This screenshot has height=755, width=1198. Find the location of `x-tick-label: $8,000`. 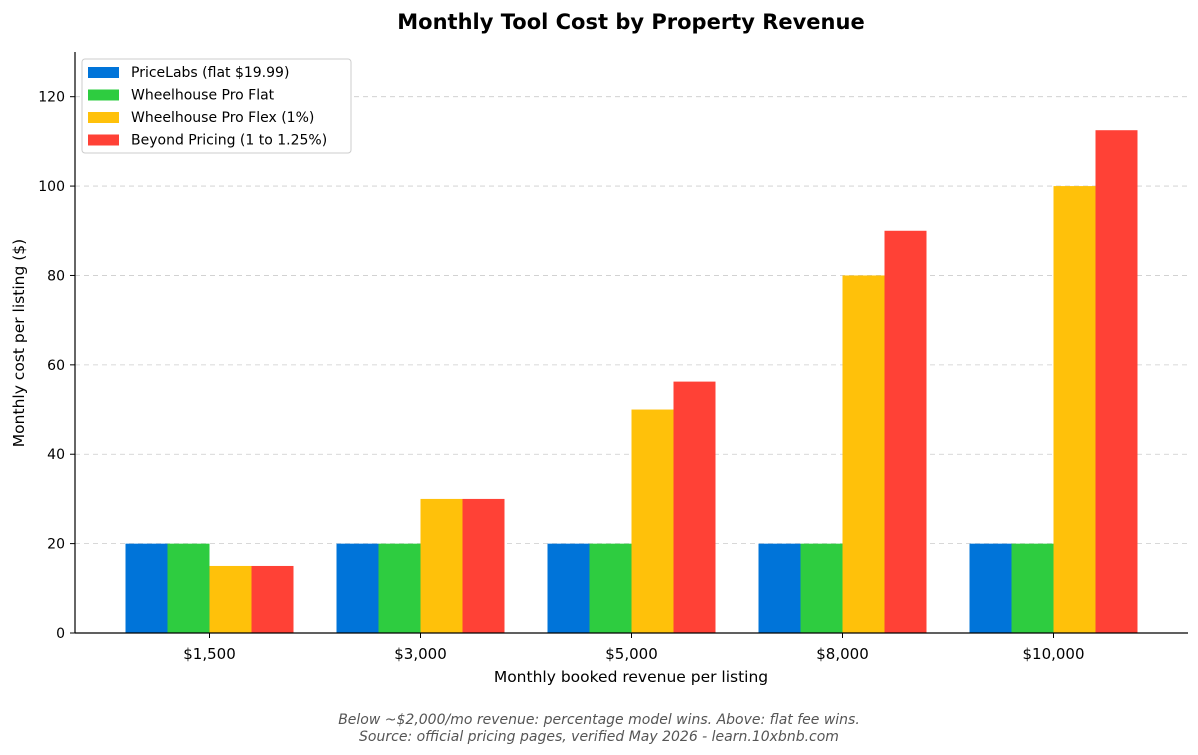

x-tick-label: $8,000 is located at coordinates (842, 654).